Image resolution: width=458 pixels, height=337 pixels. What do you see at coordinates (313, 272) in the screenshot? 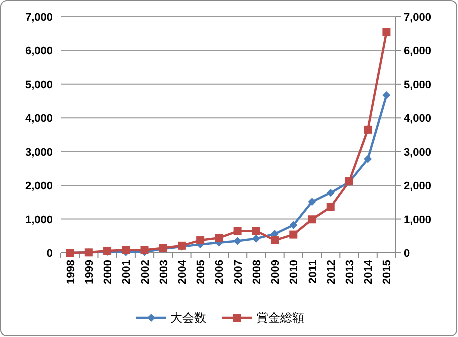
I see `x-tick-label: 2011` at bounding box center [313, 272].